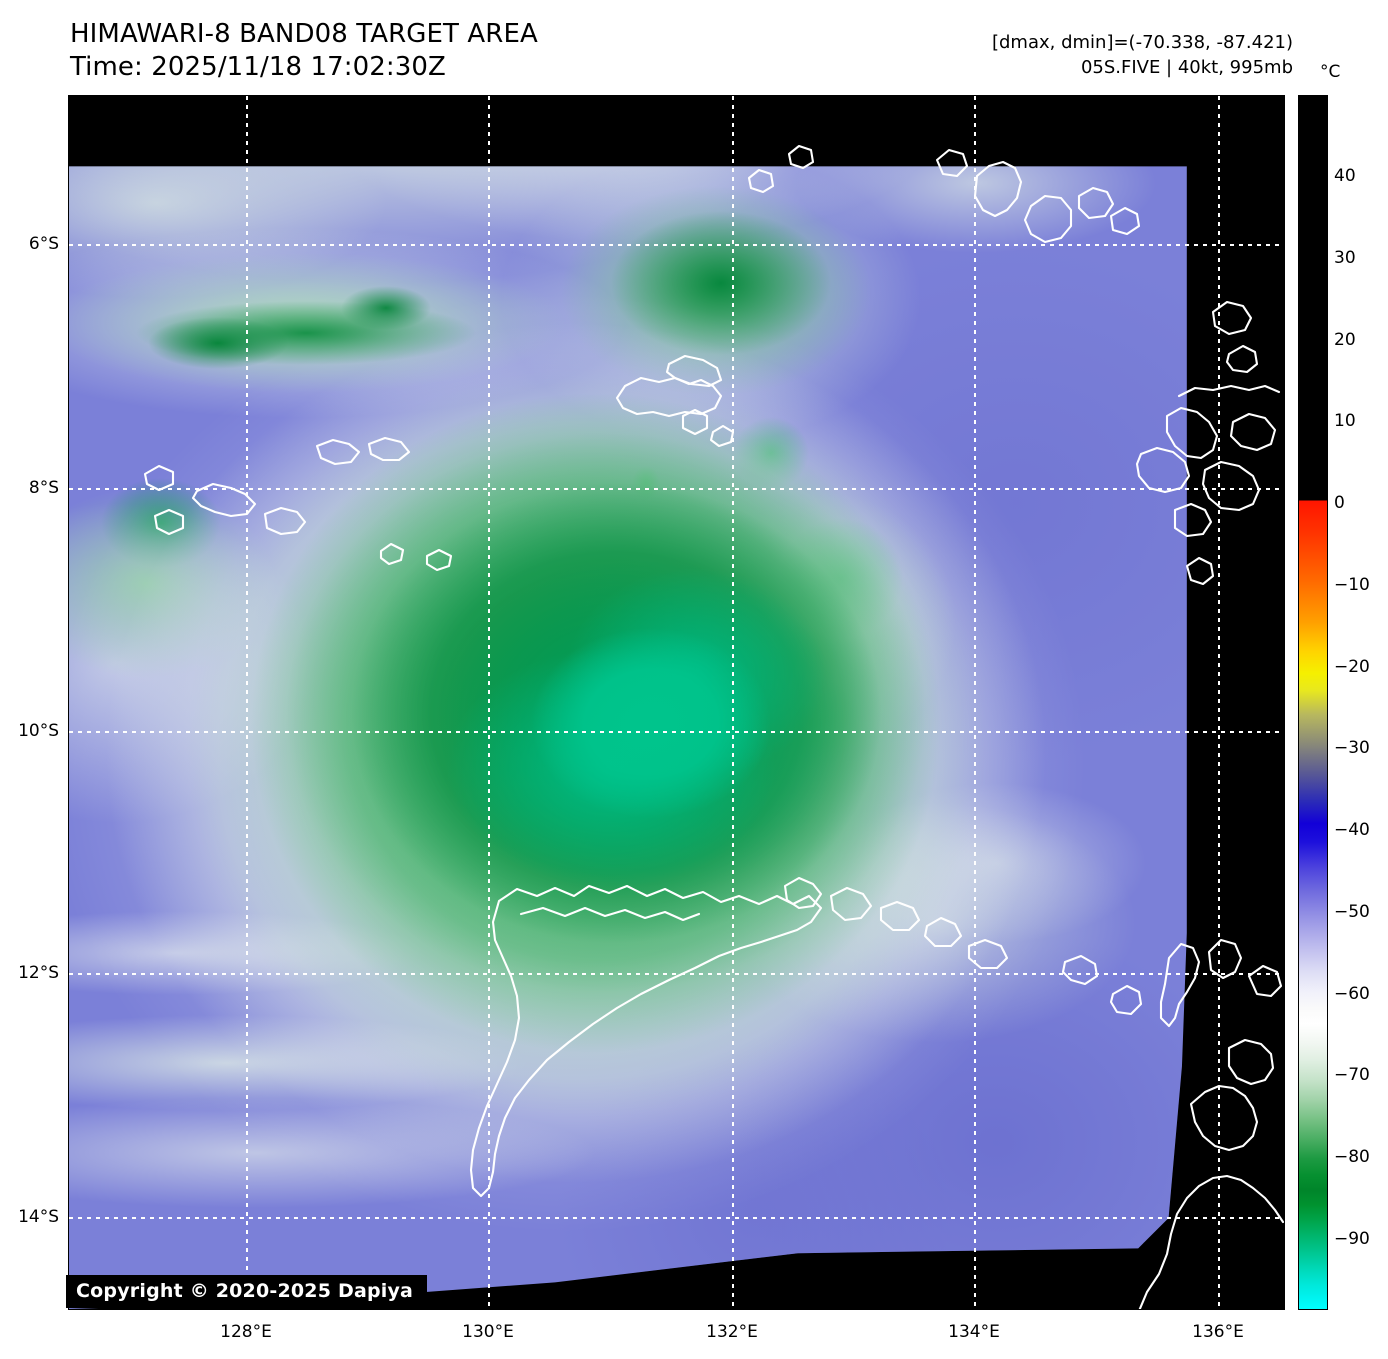  I want to click on lat-tick-12s: 12°S, so click(38, 973).